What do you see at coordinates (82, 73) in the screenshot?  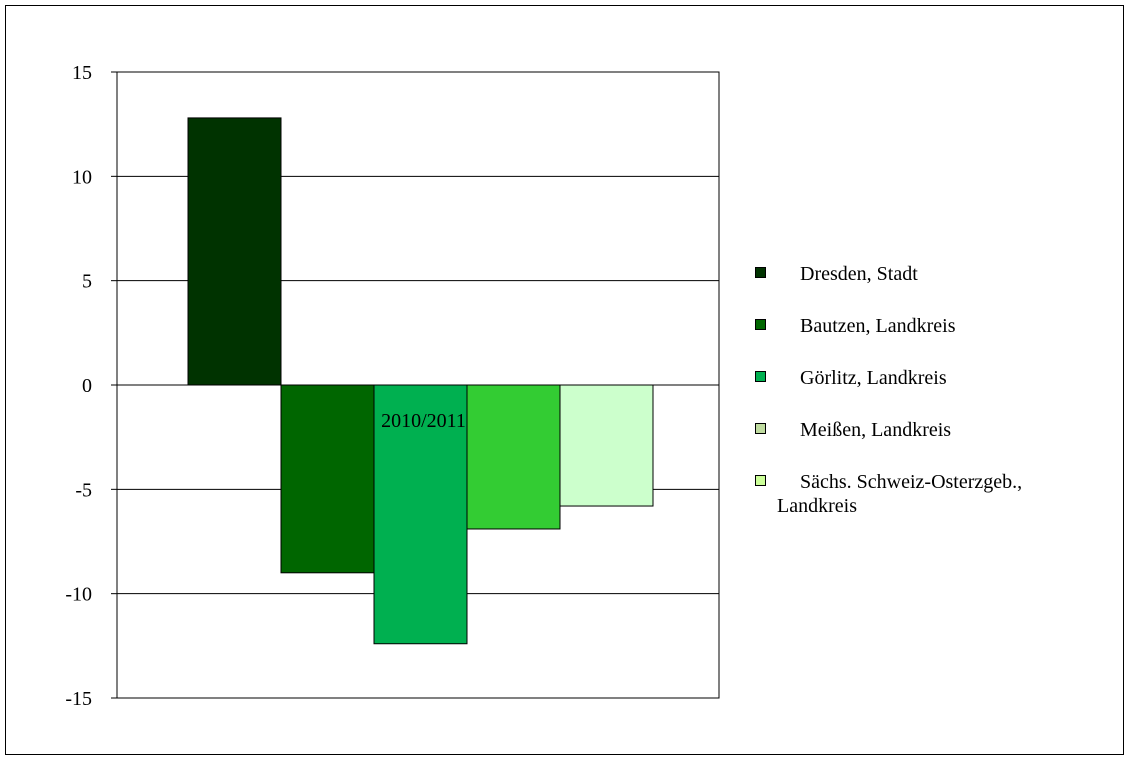 I see `y-tick-label: 15` at bounding box center [82, 73].